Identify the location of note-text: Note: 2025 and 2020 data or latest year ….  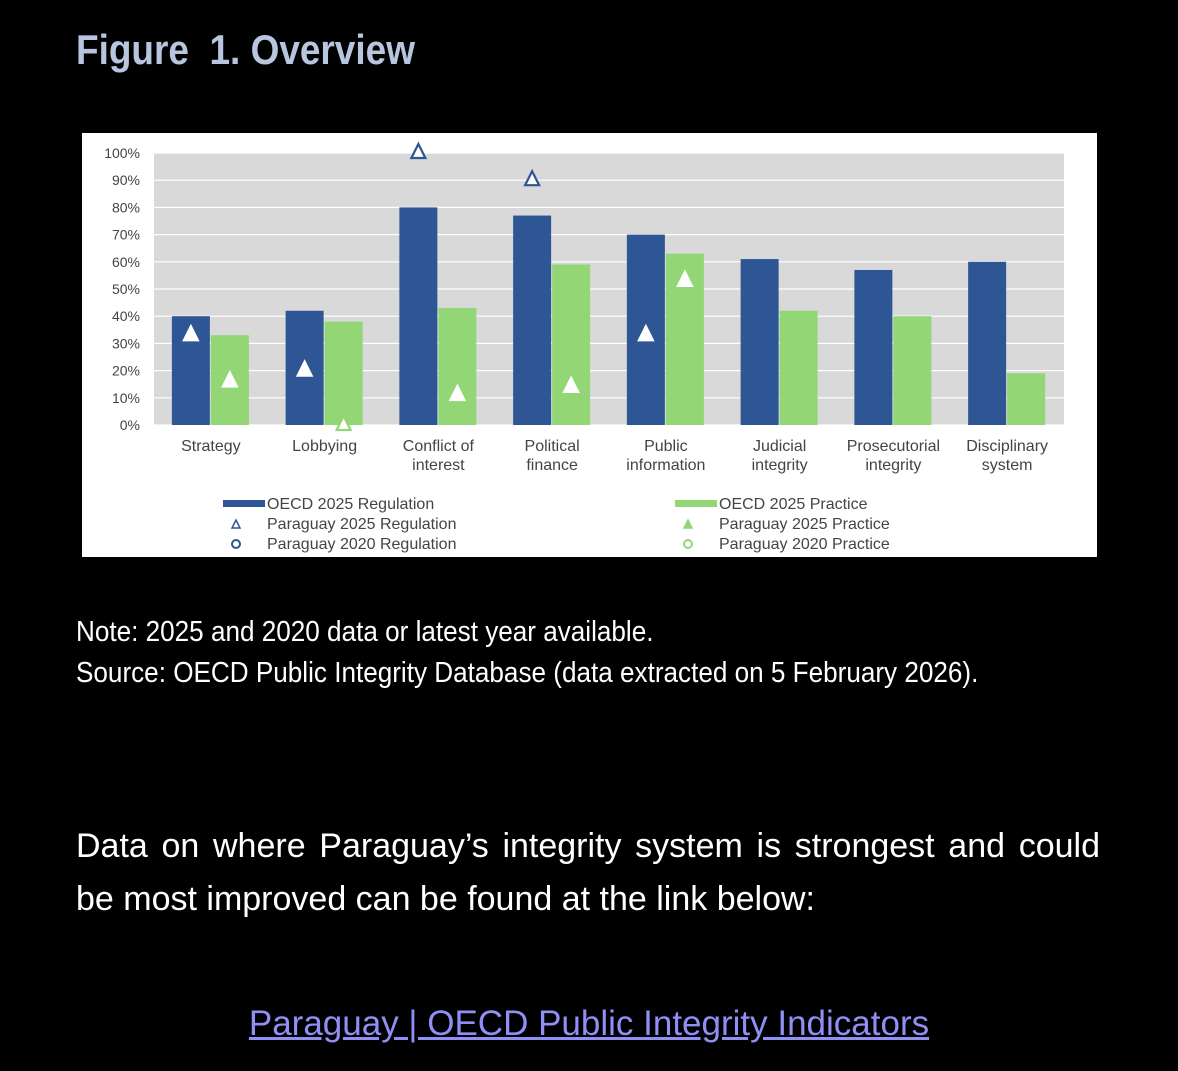
(365, 632).